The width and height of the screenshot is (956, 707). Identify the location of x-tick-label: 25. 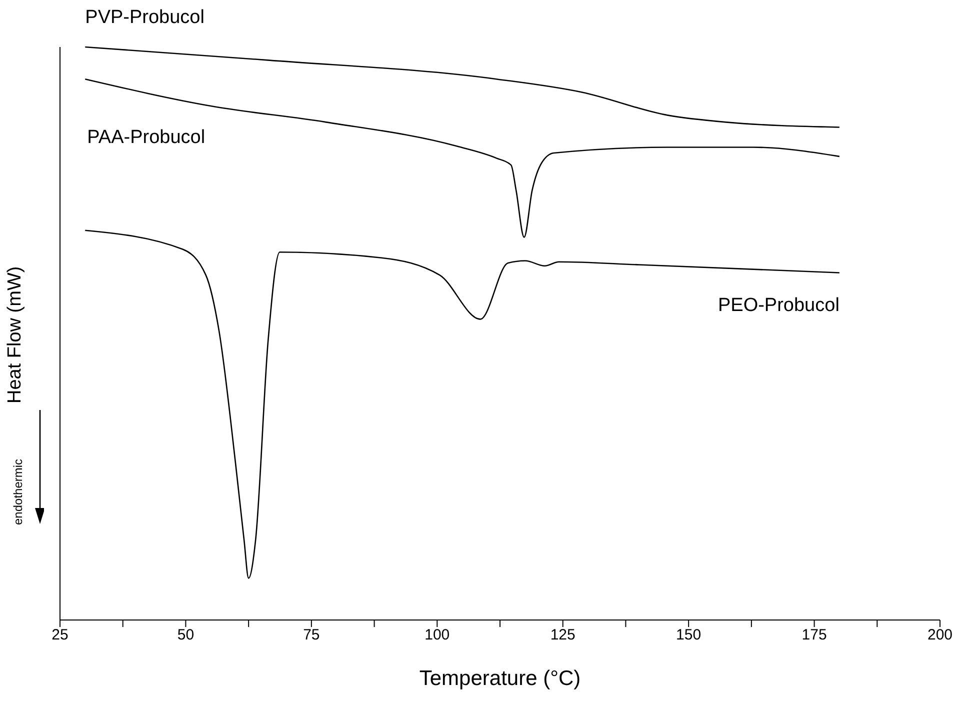
(60, 635).